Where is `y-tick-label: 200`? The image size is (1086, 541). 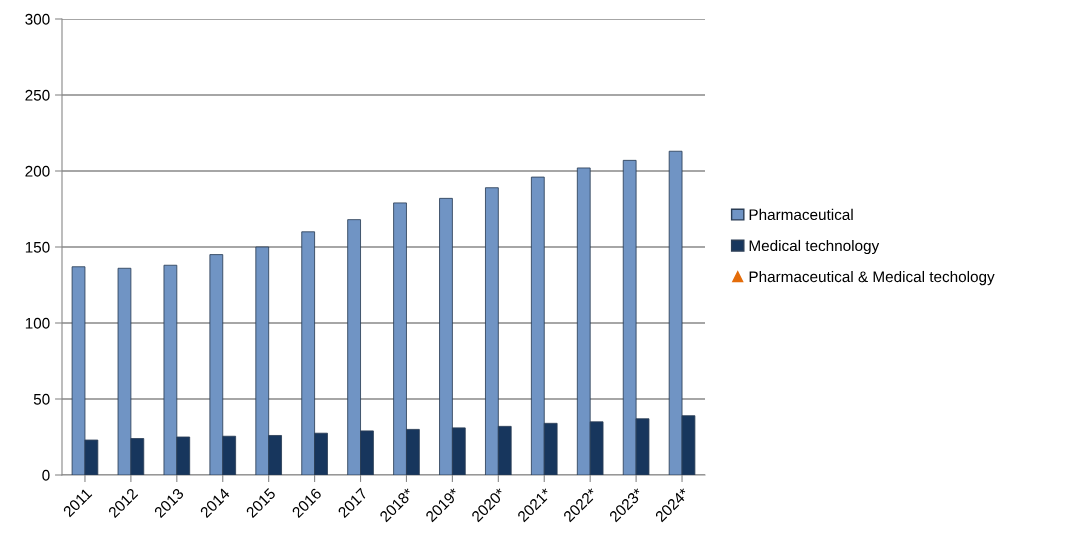
y-tick-label: 200 is located at coordinates (37, 171).